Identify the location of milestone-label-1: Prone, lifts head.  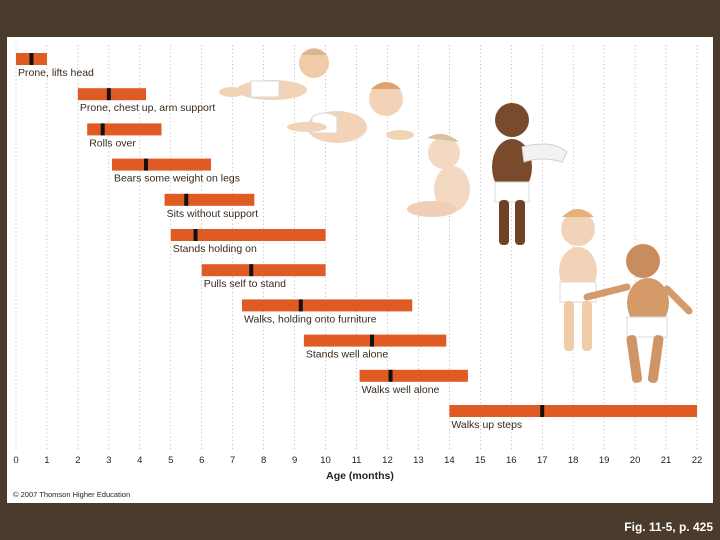
(56, 73).